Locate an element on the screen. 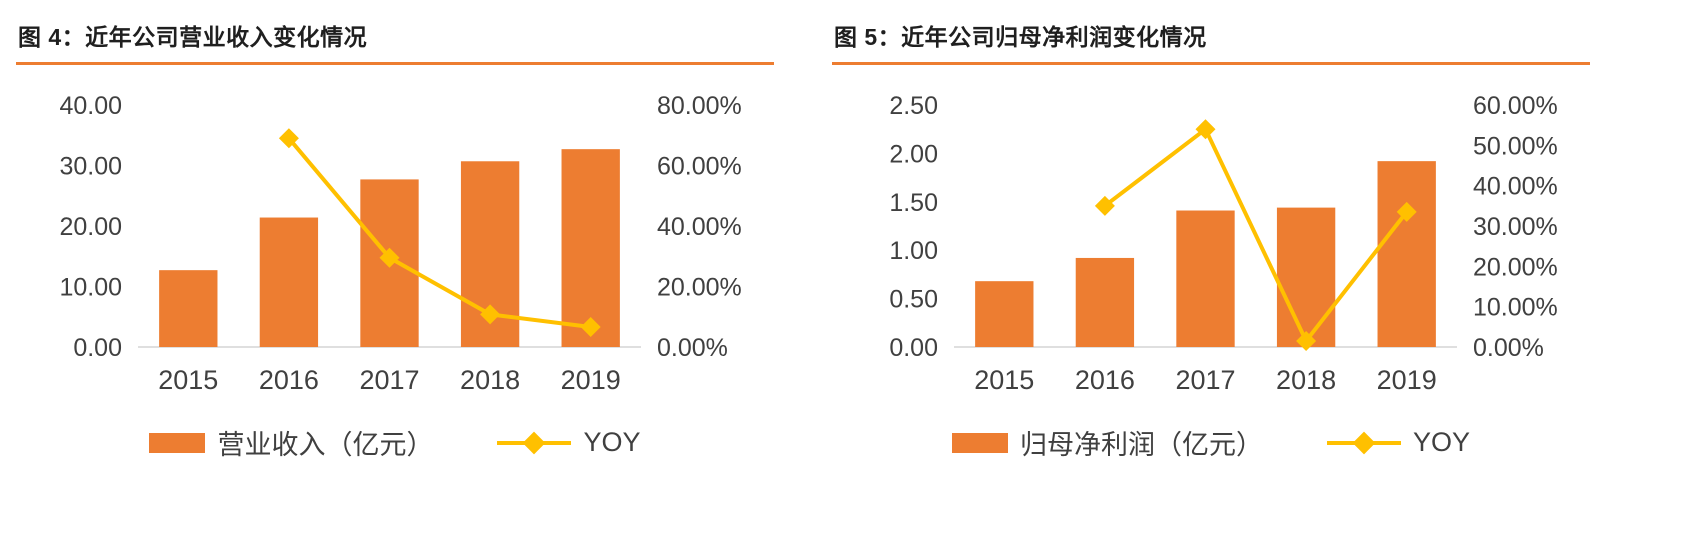  svg-text: 20.00 is located at coordinates (90, 227).